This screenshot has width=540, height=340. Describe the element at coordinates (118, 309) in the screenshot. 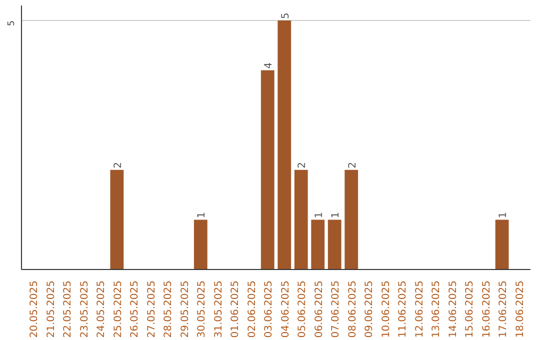

I see `x-tick-label: 25.05.2025` at that location.